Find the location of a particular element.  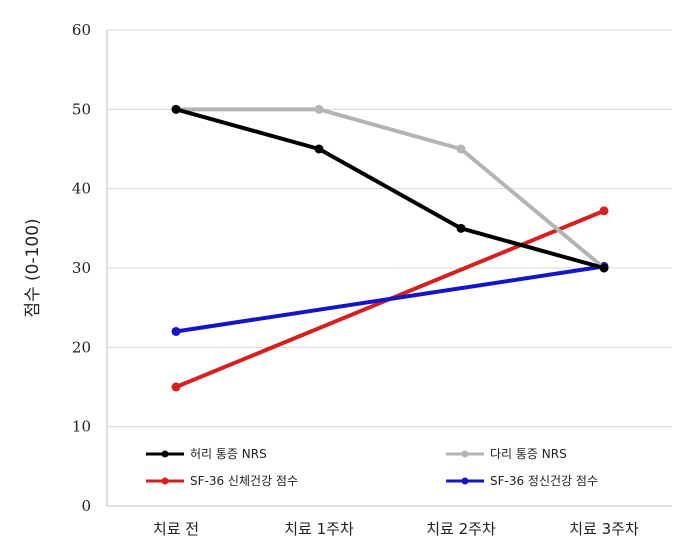

x-tick-label: 치료 1주차 is located at coordinates (319, 529).